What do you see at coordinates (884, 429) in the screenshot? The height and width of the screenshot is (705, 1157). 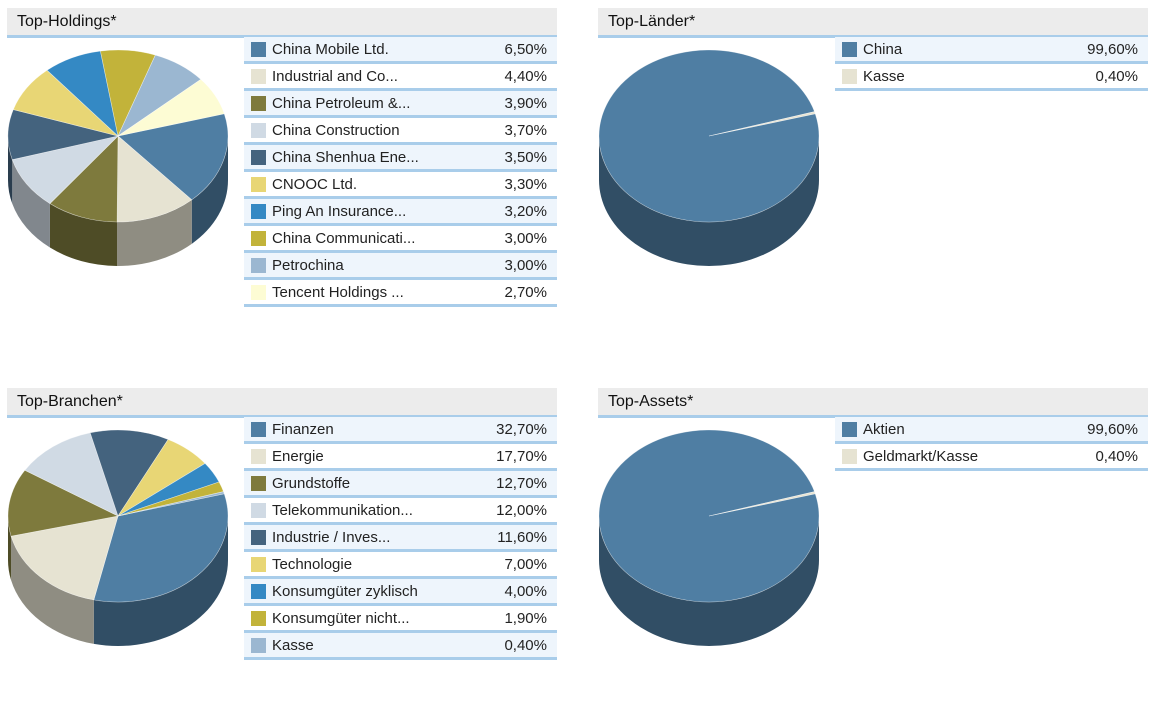 I see `legend-label: Aktien` at bounding box center [884, 429].